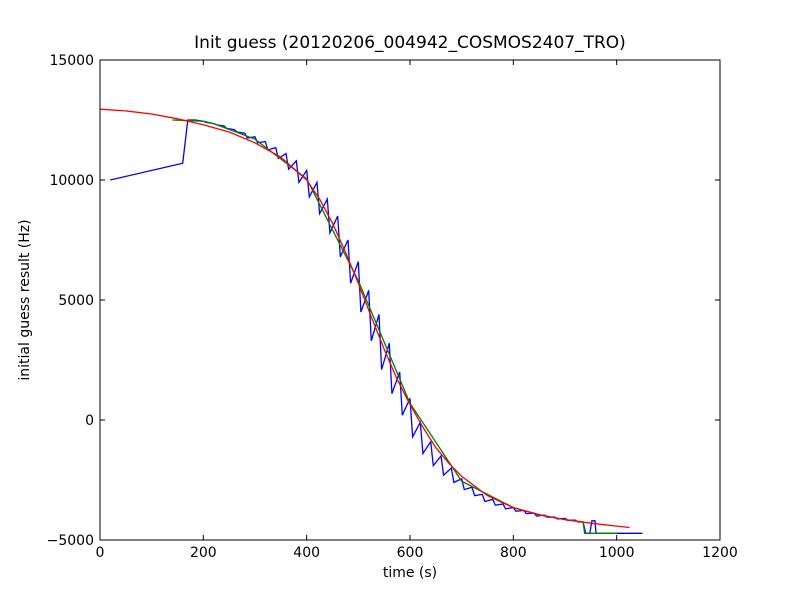 This screenshot has width=800, height=600. What do you see at coordinates (25, 299) in the screenshot?
I see `y-axis-label: initial guess result (Hz)` at bounding box center [25, 299].